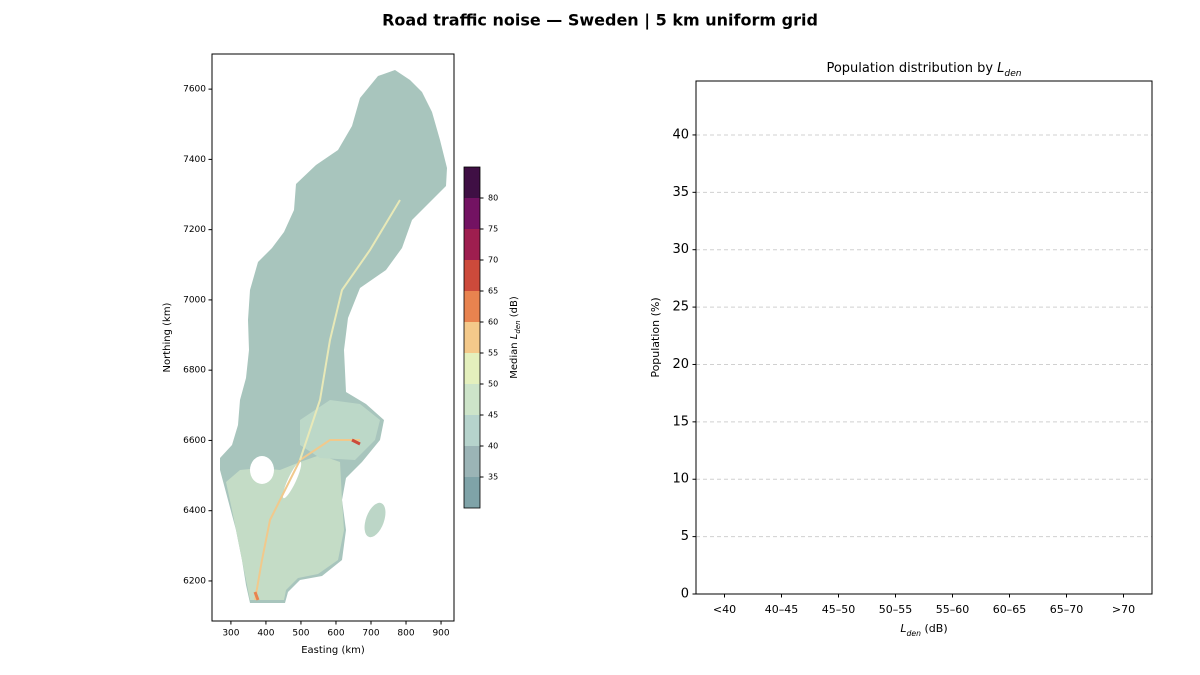 This screenshot has height=675, width=1200. What do you see at coordinates (493, 384) in the screenshot?
I see `colorbar-tick-label: 50` at bounding box center [493, 384].